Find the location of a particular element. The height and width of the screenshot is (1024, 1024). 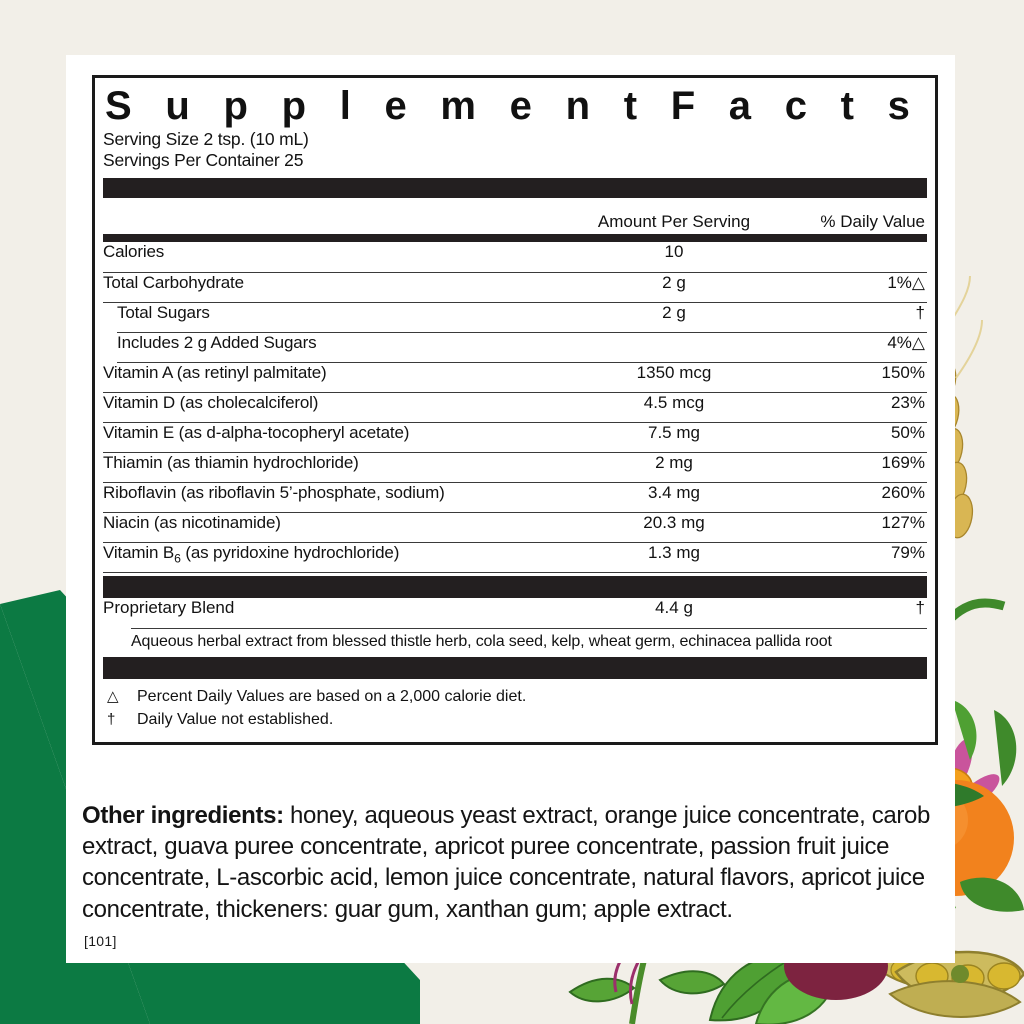

table-row: Includes 2 g Added Sugars 4%△ is located at coordinates (515, 348).